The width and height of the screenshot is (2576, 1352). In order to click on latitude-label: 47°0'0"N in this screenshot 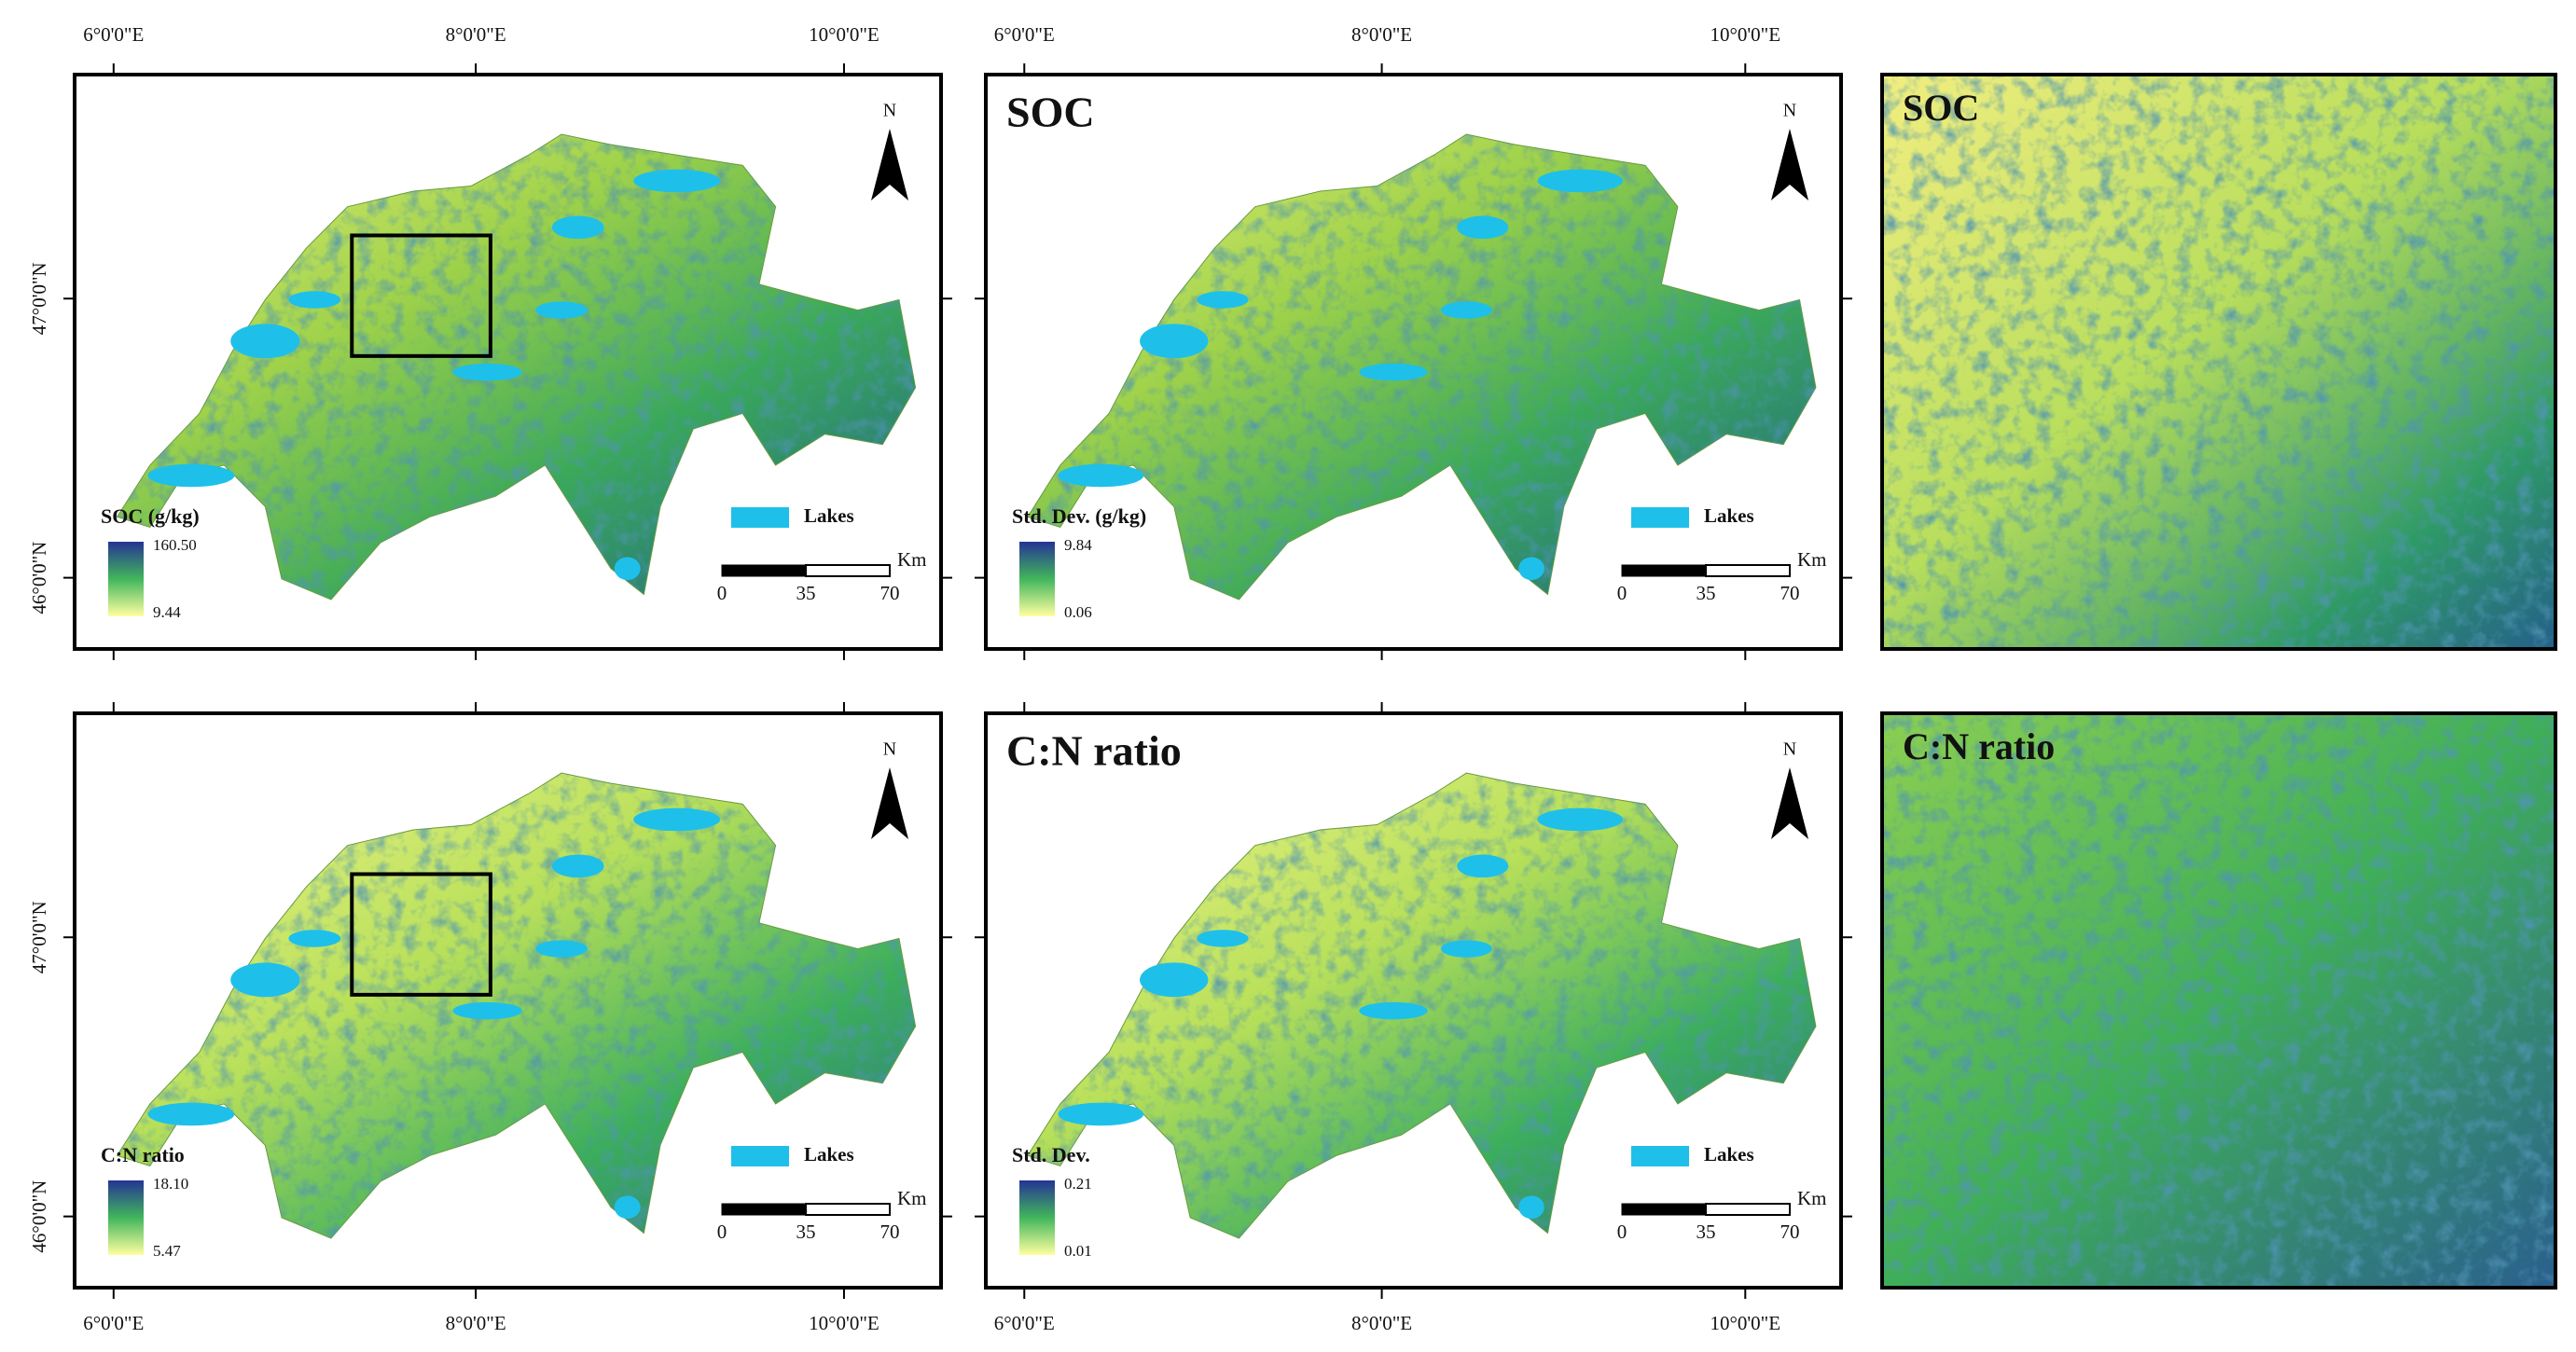, I will do `click(39, 937)`.